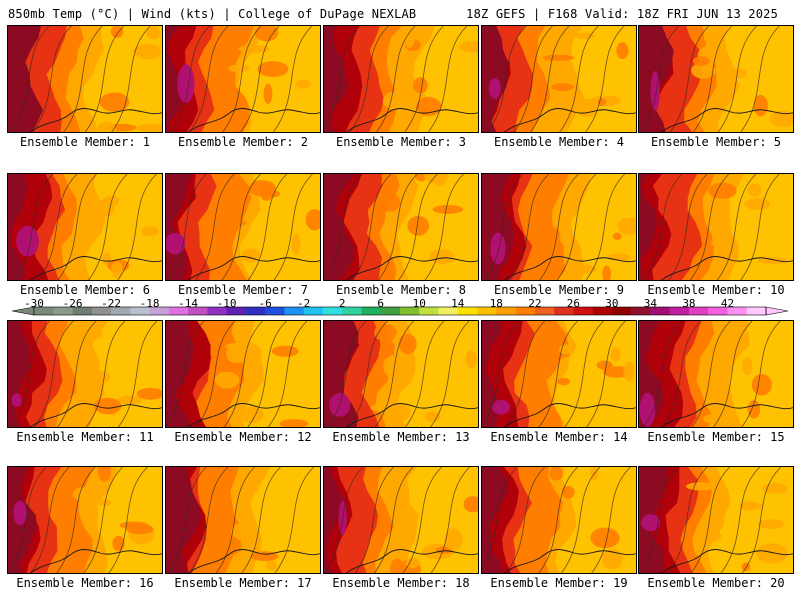 The width and height of the screenshot is (800, 600). What do you see at coordinates (401, 142) in the screenshot?
I see `ensemble-member-label: Ensemble Member: 3` at bounding box center [401, 142].